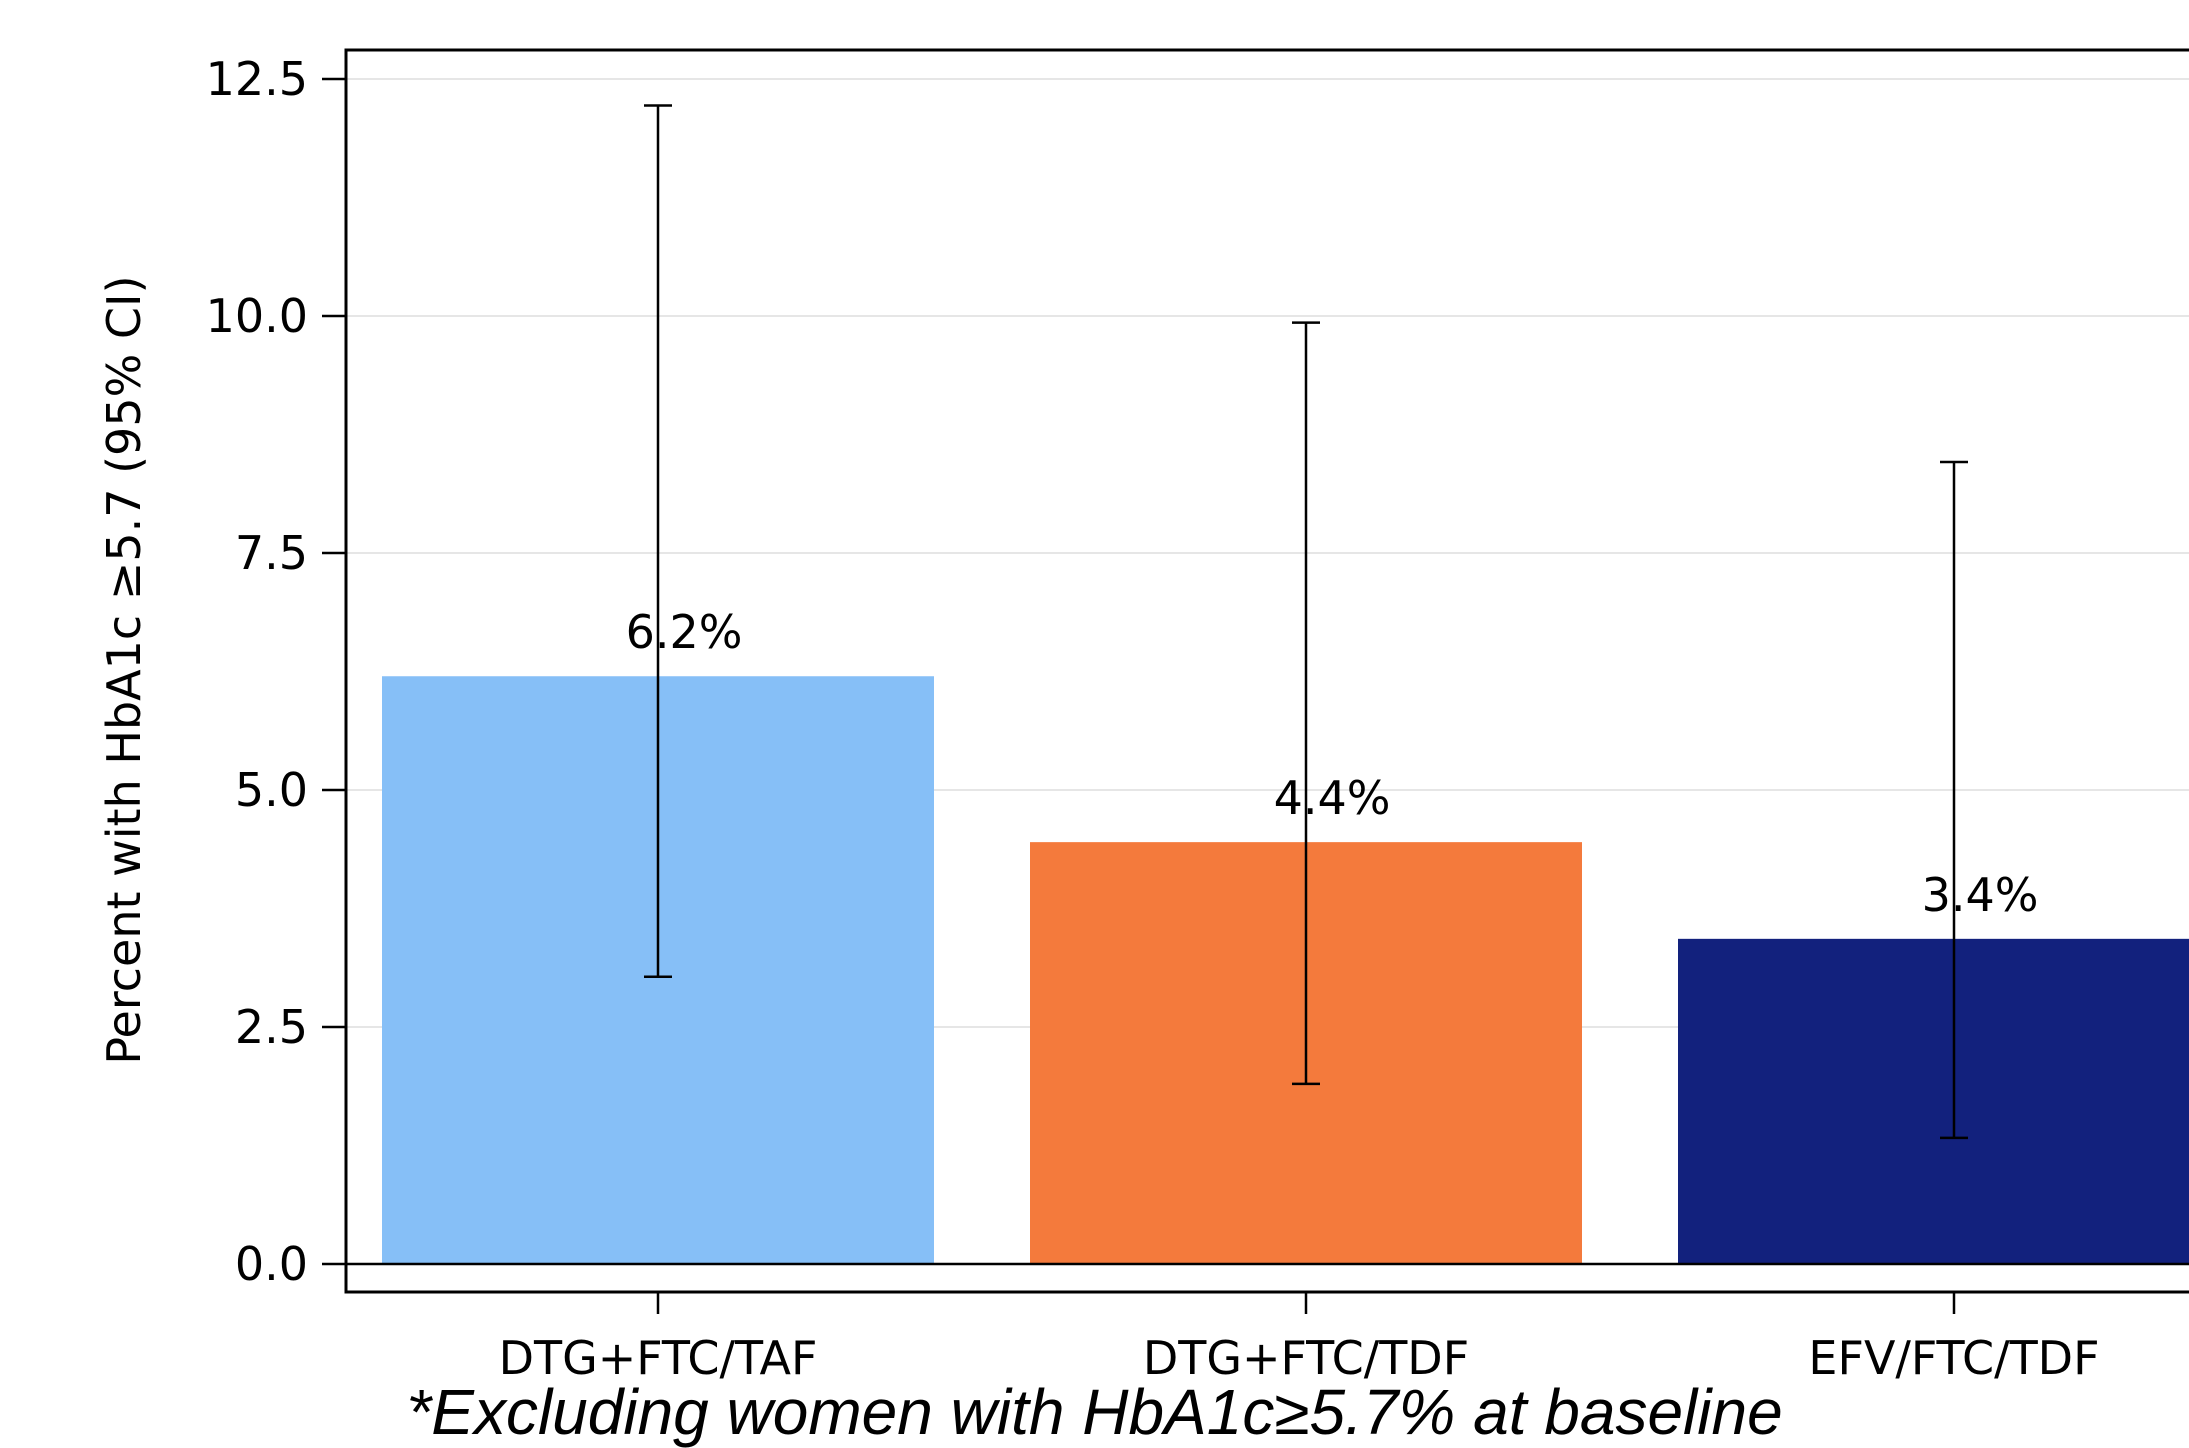  Describe the element at coordinates (271, 553) in the screenshot. I see `y-tick-label: 7.5` at that location.